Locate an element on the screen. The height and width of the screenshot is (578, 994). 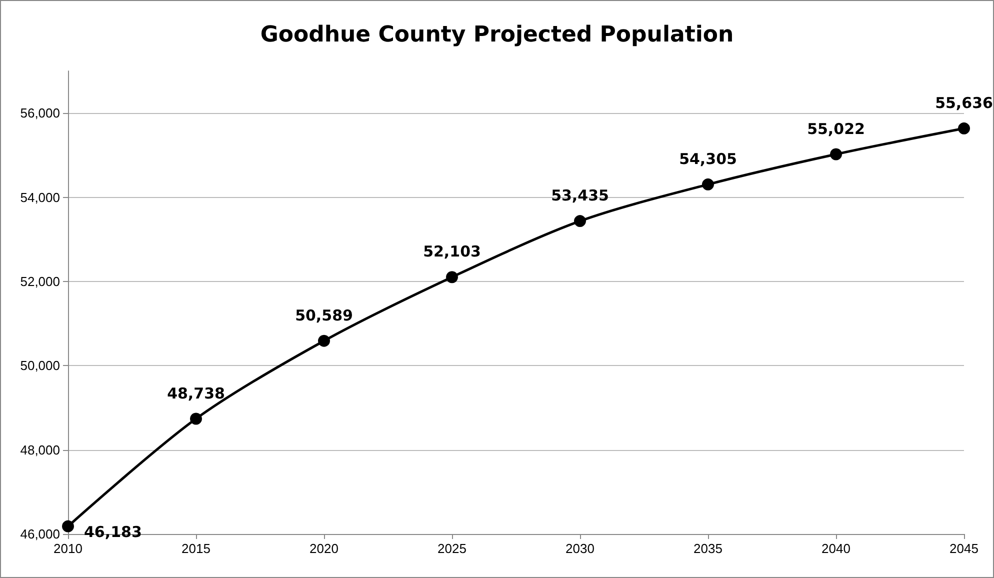
x-tick-label: 2015 is located at coordinates (196, 548).